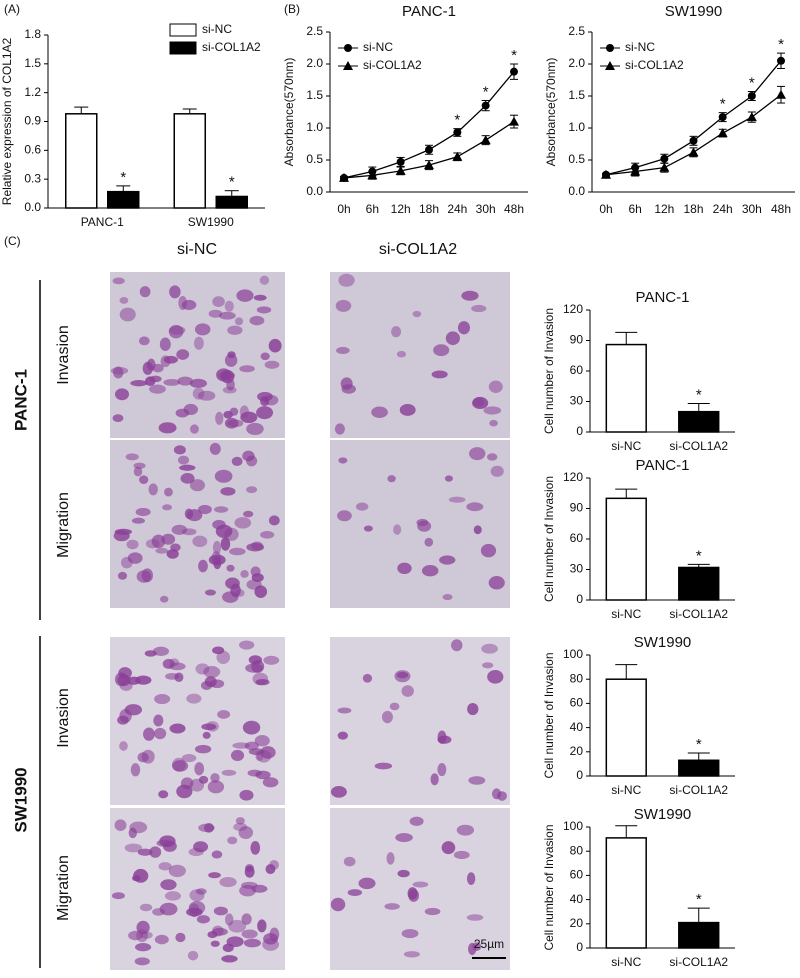 The height and width of the screenshot is (978, 800). What do you see at coordinates (489, 944) in the screenshot?
I see `scale-bar-label: 25µm` at bounding box center [489, 944].